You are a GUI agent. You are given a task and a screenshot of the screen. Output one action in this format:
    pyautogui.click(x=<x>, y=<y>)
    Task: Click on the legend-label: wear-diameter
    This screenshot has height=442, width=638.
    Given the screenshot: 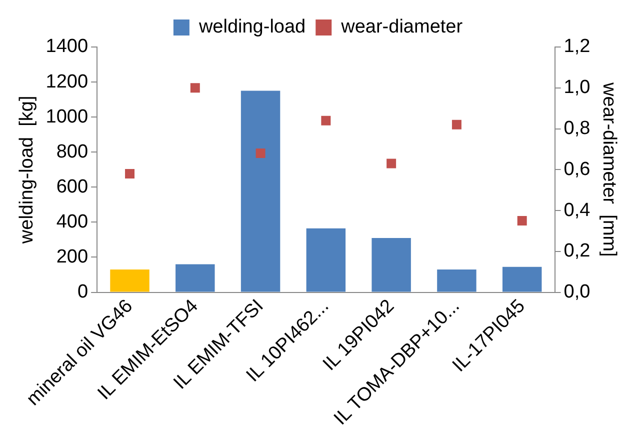 What is the action you would take?
    pyautogui.click(x=402, y=27)
    